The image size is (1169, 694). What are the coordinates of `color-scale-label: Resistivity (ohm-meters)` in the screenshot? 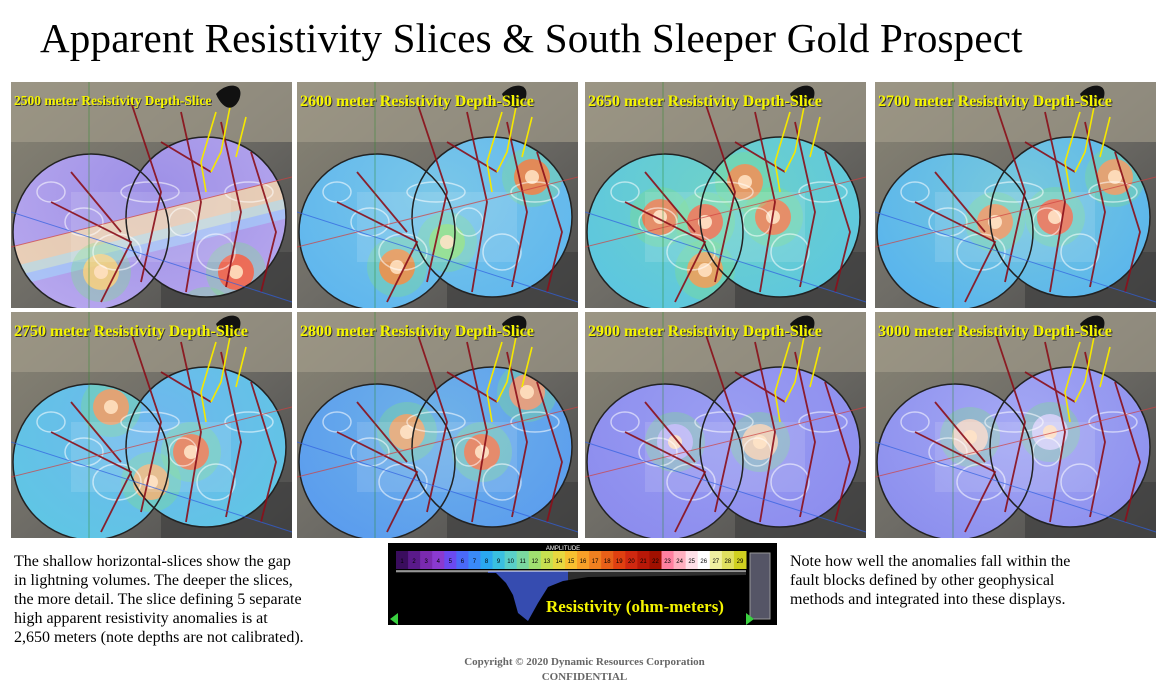 It's located at (635, 606).